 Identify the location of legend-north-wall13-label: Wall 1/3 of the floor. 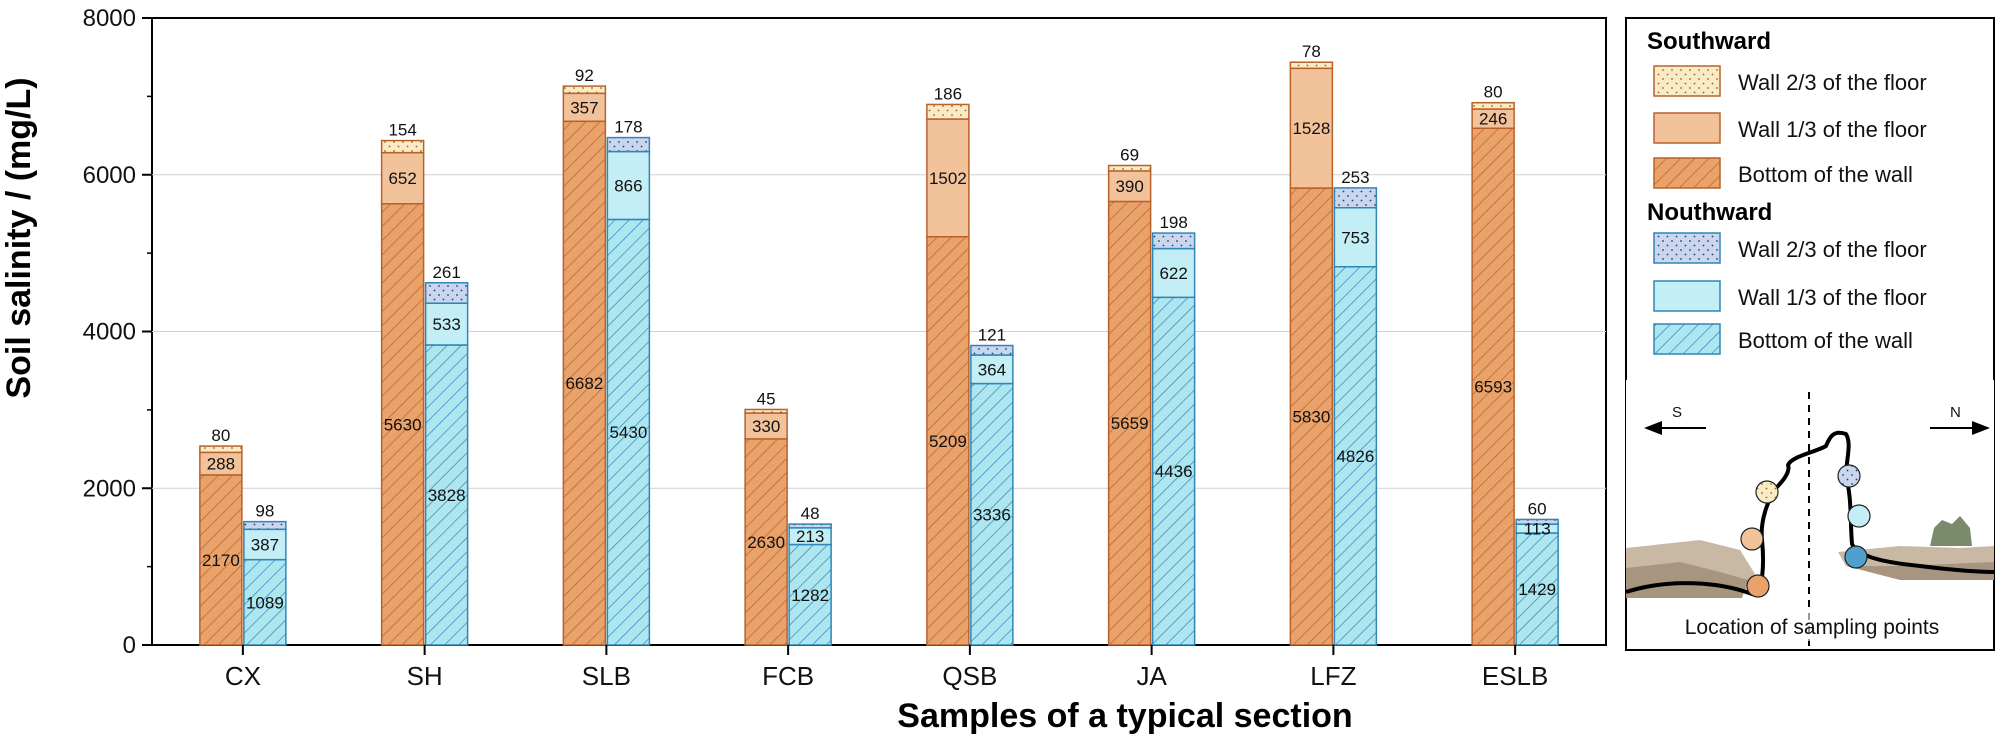
(1832, 297).